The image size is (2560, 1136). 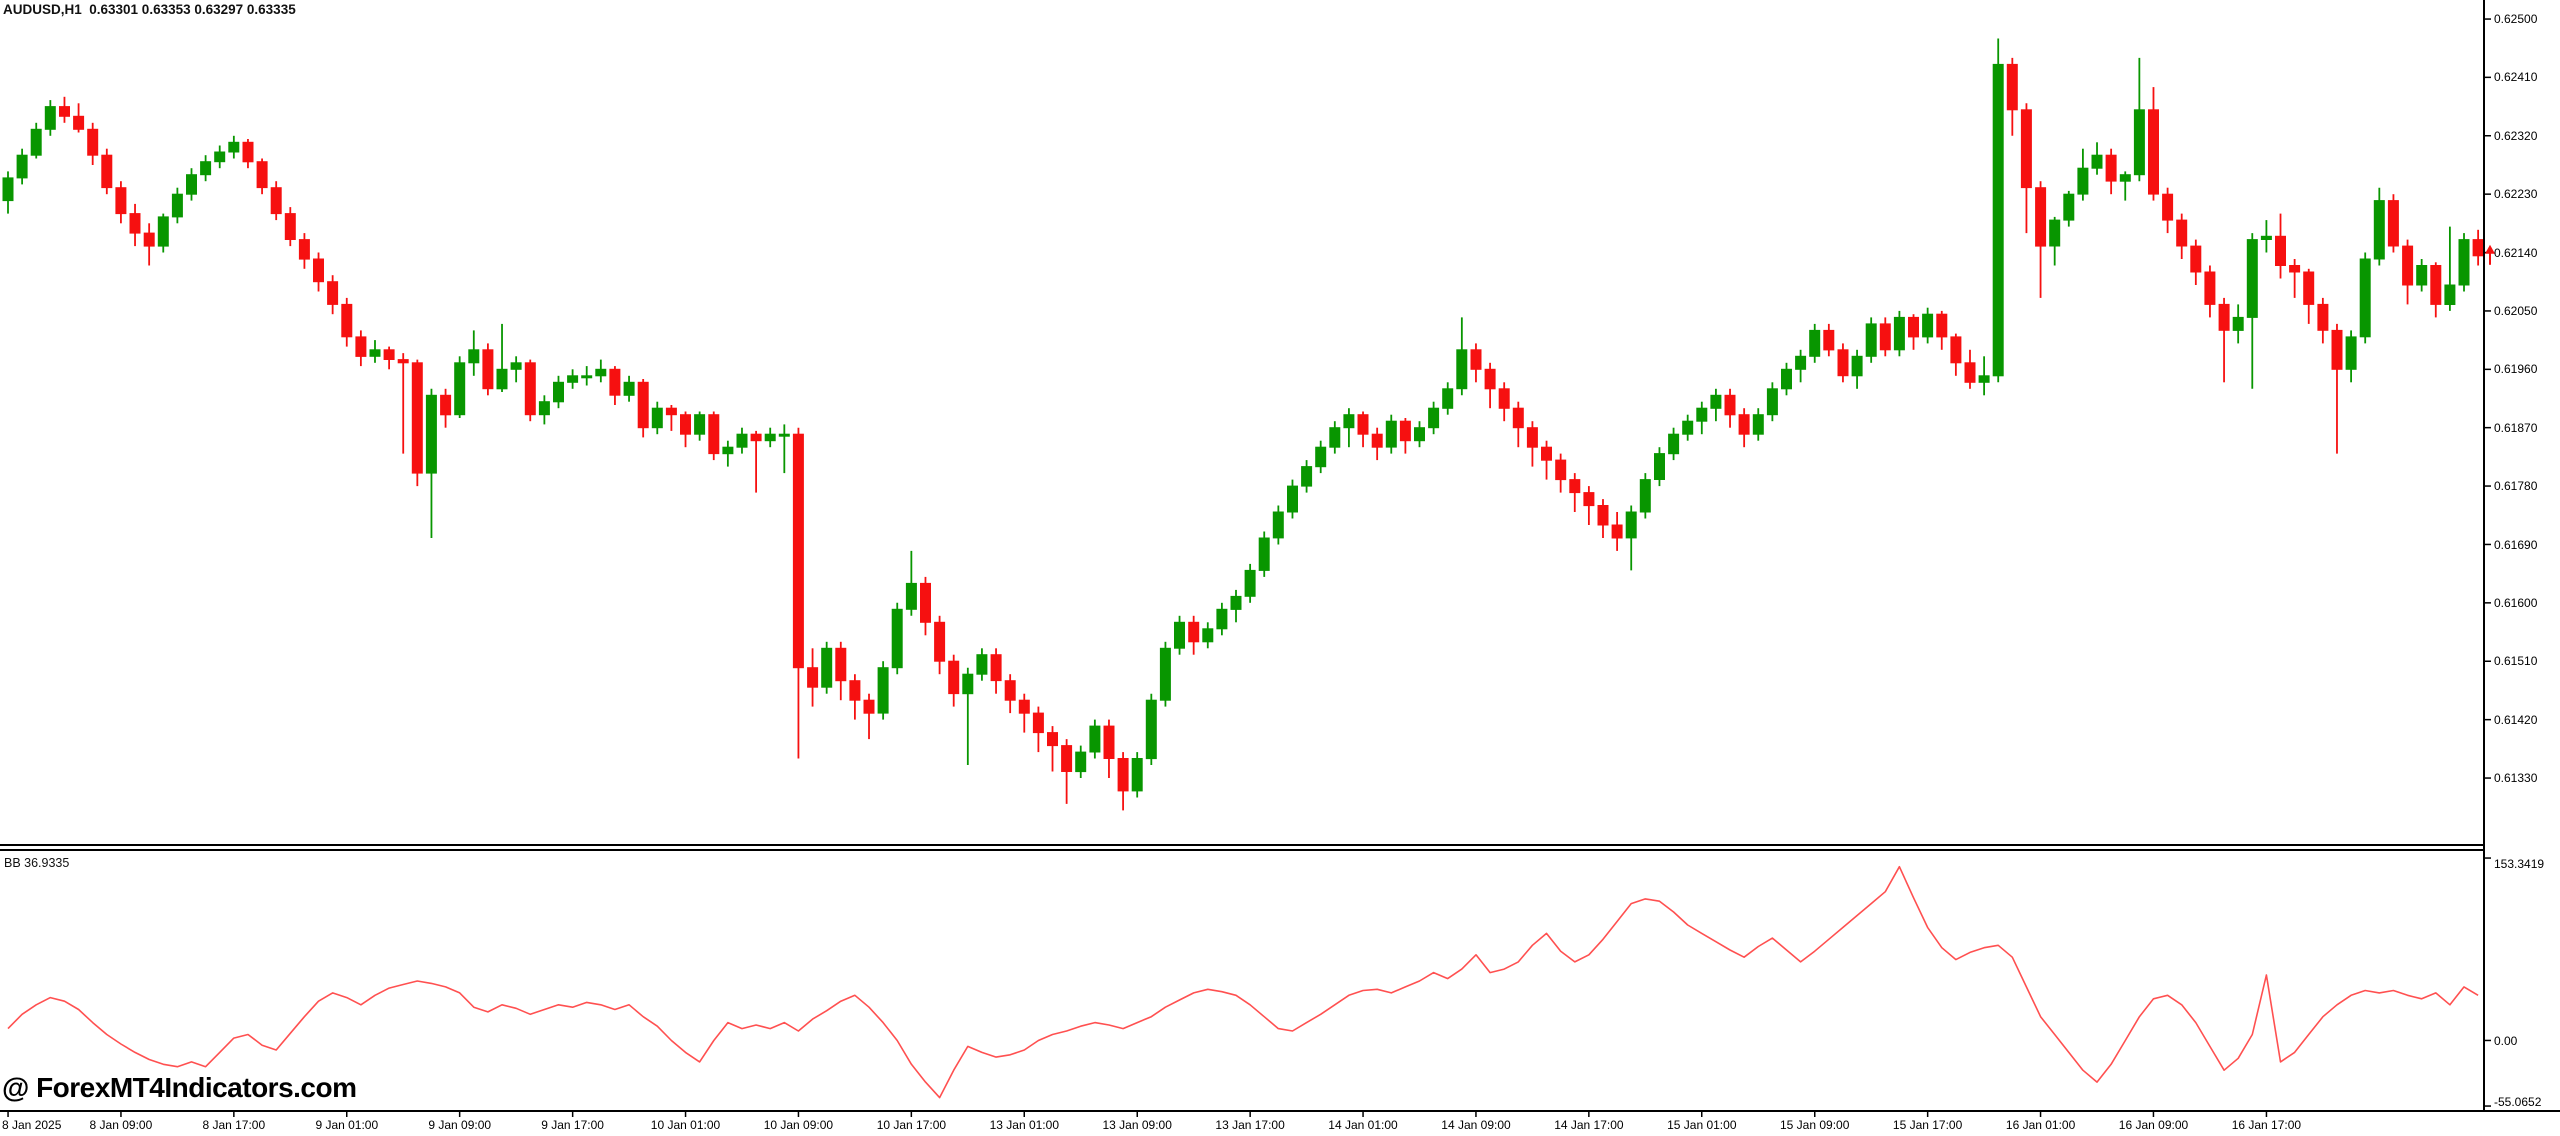 What do you see at coordinates (179, 1087) in the screenshot?
I see `watermark: @ ForexMT4Indicators.com` at bounding box center [179, 1087].